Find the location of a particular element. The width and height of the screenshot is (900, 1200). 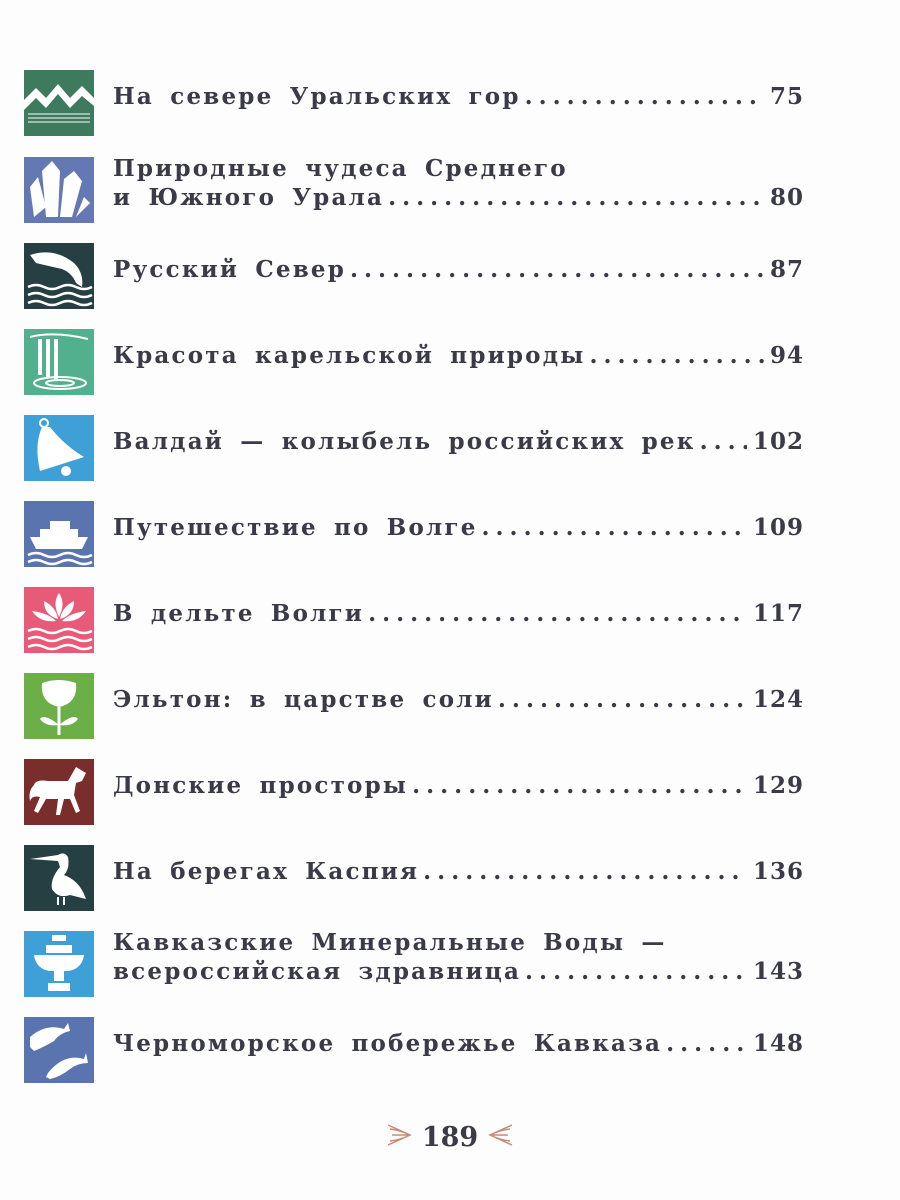

entry-title: и Южного Урала is located at coordinates (249, 197).